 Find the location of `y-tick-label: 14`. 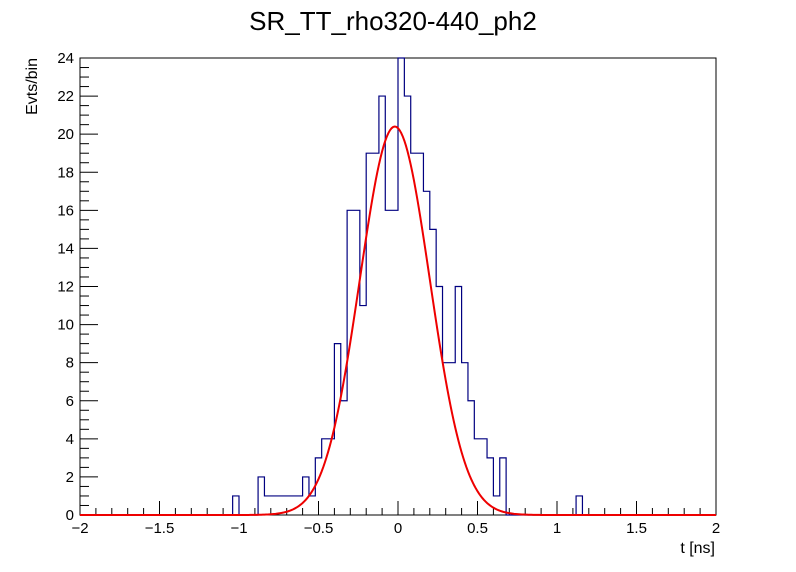

y-tick-label: 14 is located at coordinates (65, 248).